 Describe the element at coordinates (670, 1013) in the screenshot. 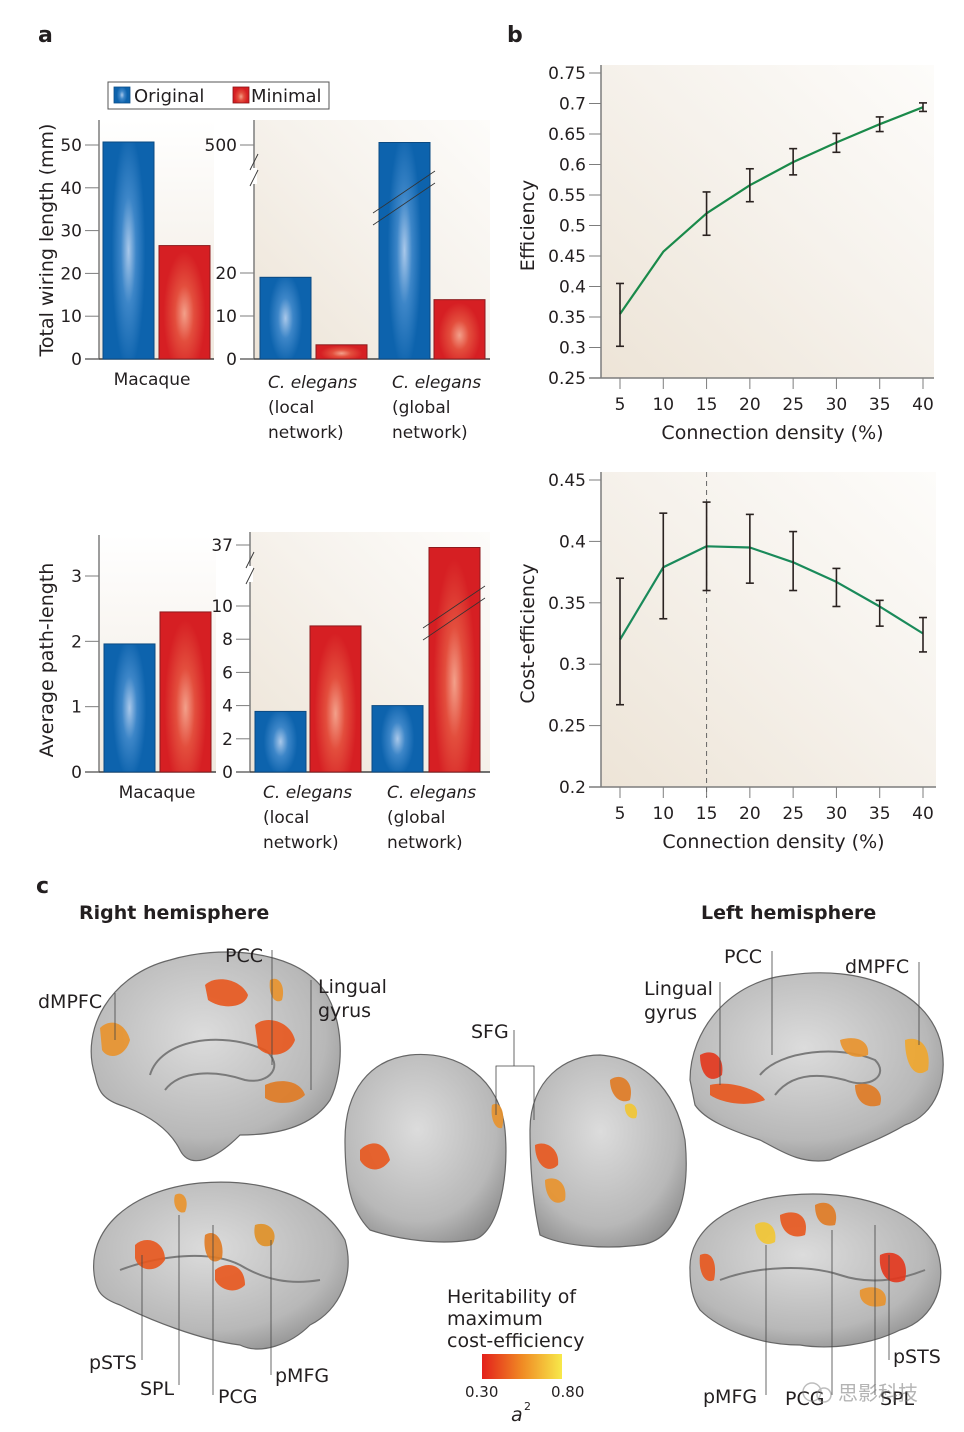

I see `label-lingual-left-line2: gyrus` at that location.